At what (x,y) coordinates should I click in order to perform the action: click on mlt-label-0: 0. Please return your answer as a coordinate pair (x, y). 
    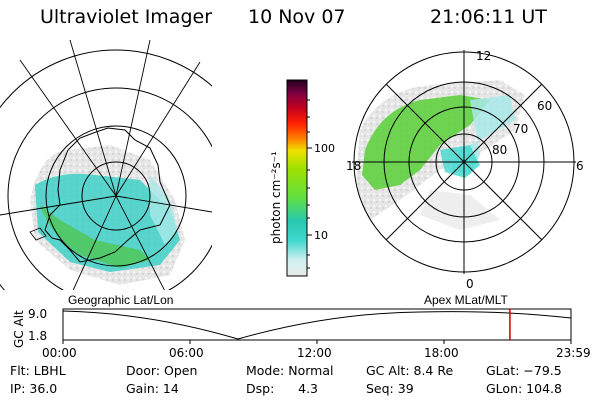
    Looking at the image, I should click on (470, 284).